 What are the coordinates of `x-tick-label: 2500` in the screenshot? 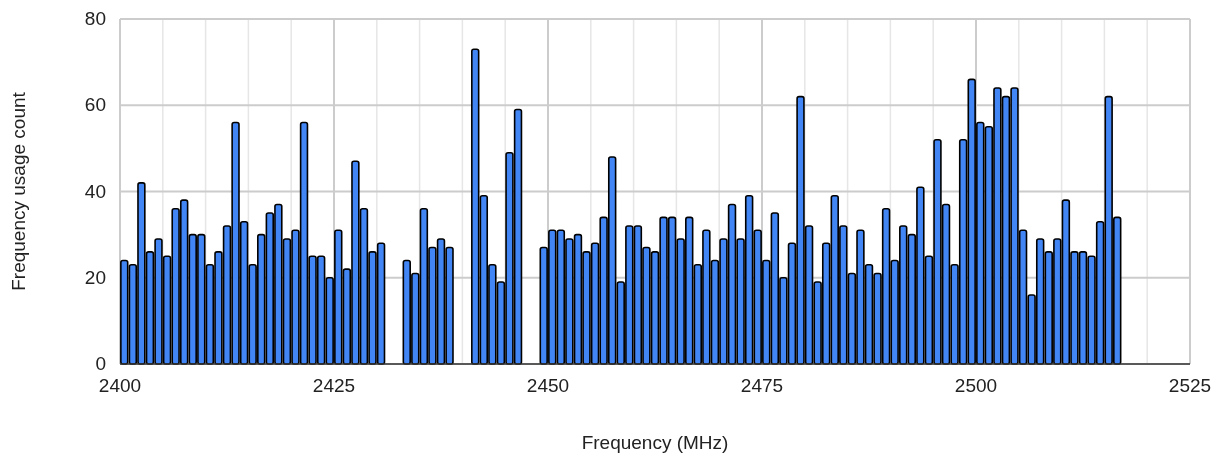 It's located at (976, 385).